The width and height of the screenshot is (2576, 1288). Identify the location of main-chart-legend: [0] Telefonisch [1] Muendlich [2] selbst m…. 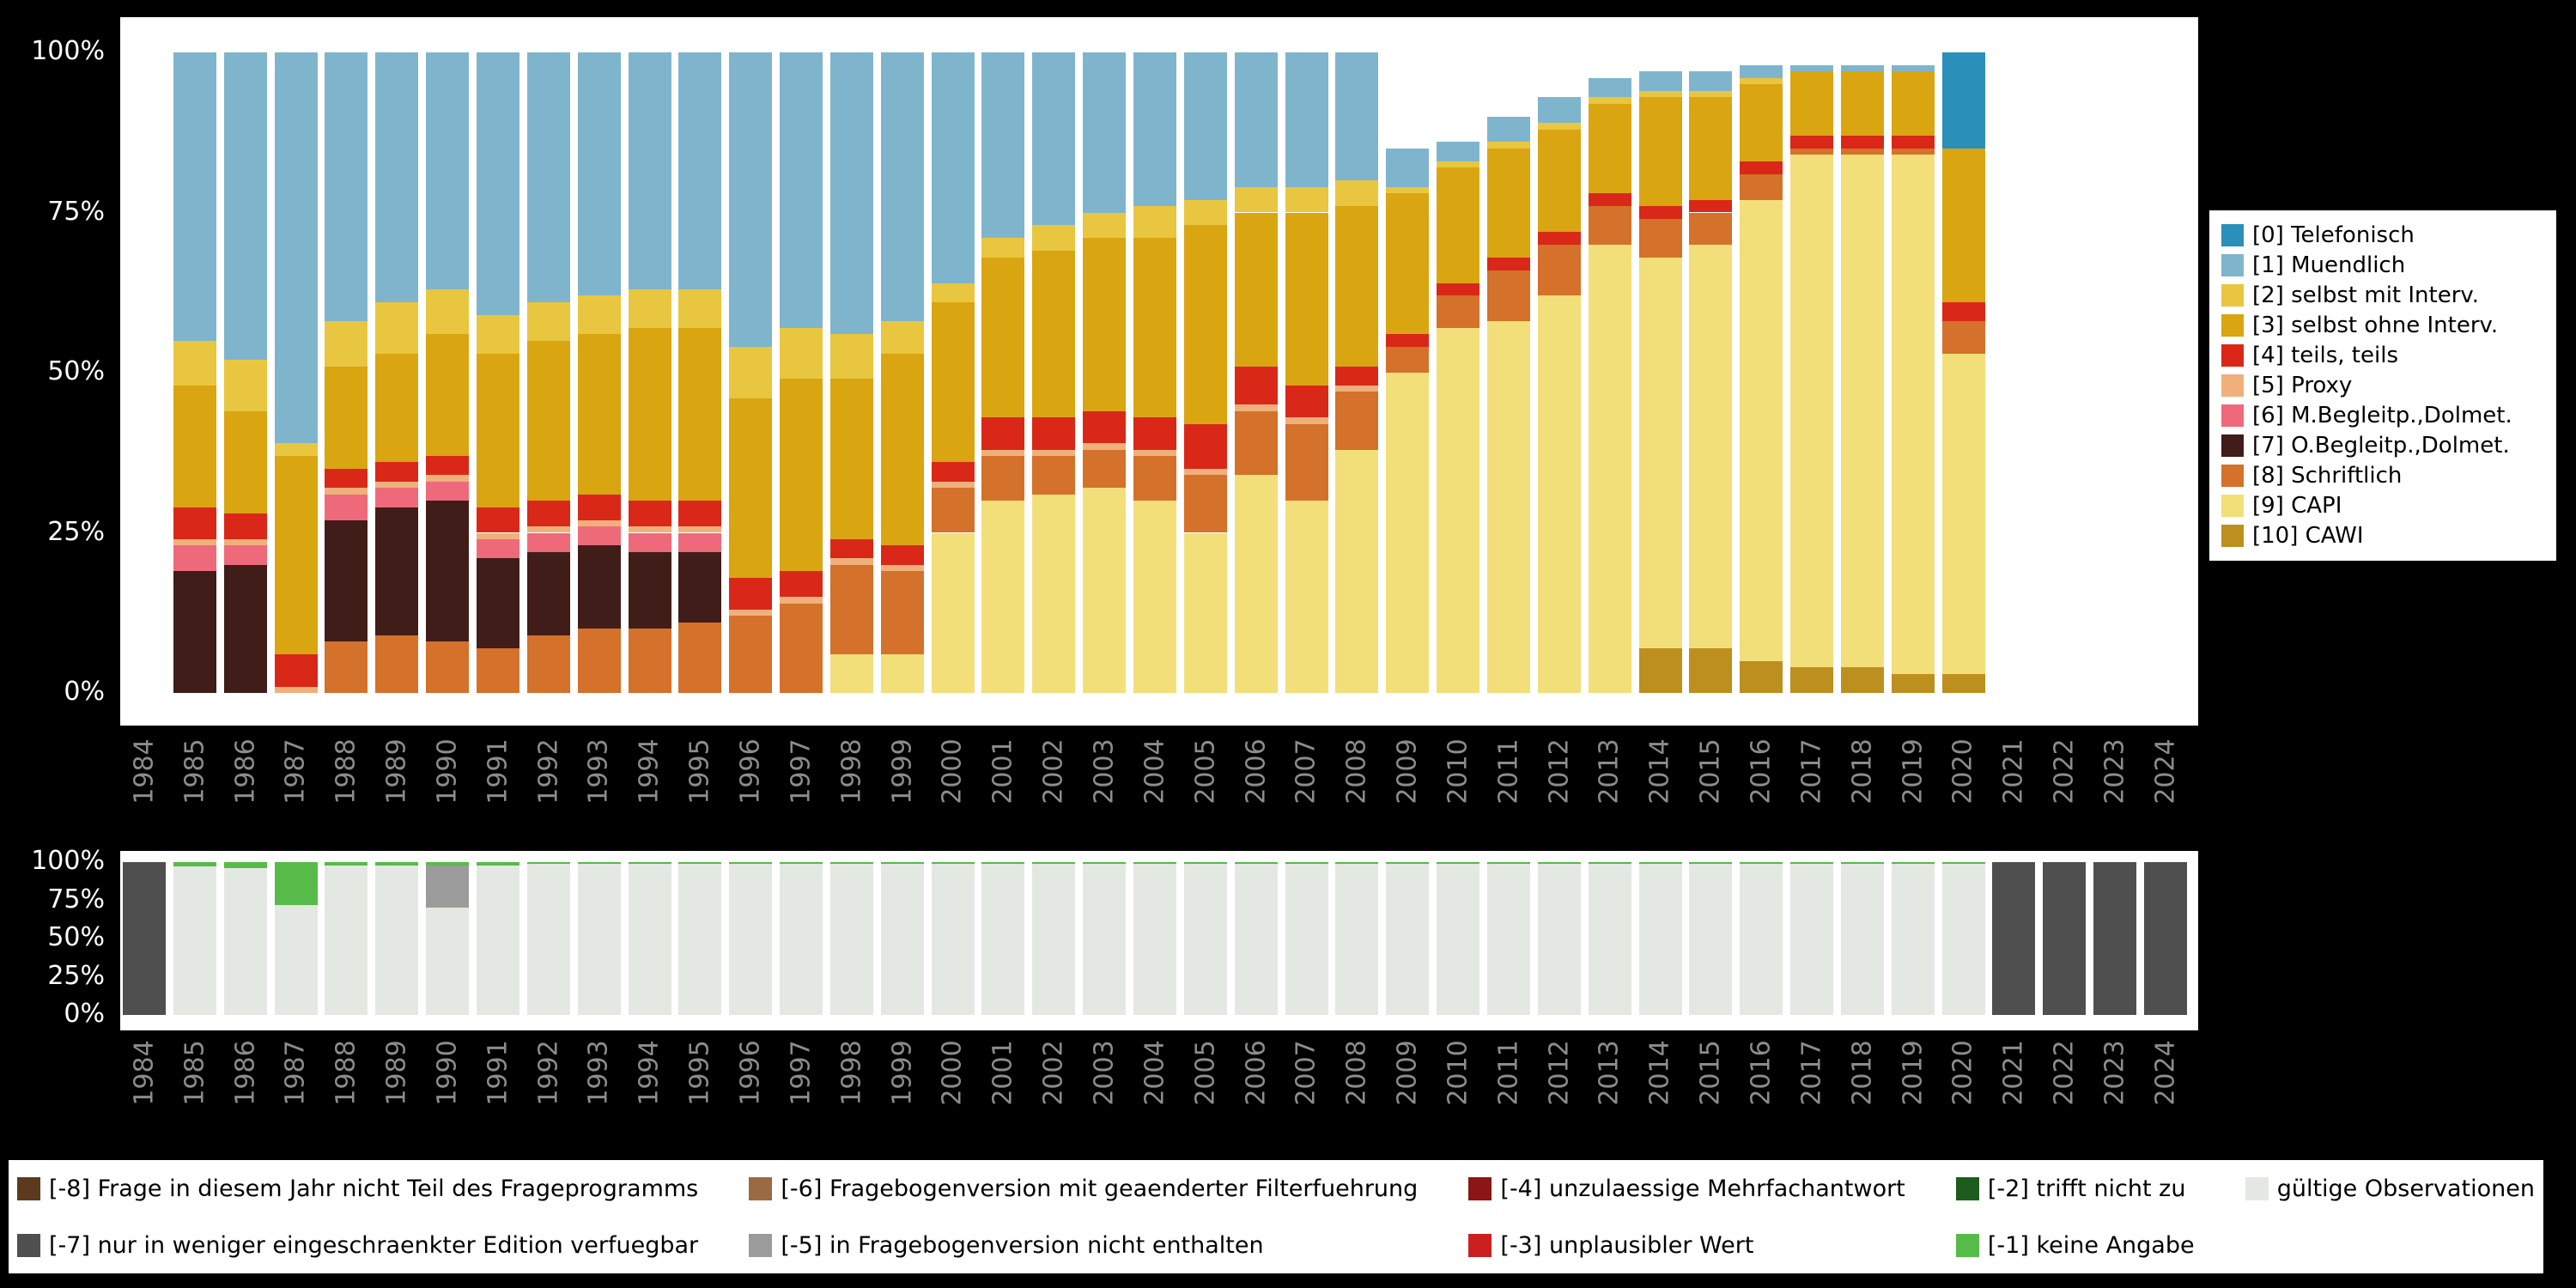
(2383, 386).